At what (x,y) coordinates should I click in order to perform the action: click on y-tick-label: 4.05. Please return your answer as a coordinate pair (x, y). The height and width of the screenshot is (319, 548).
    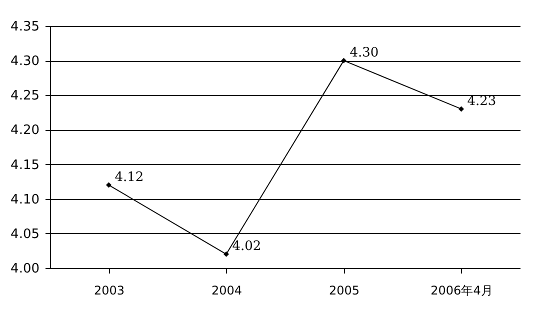
    Looking at the image, I should click on (25, 234).